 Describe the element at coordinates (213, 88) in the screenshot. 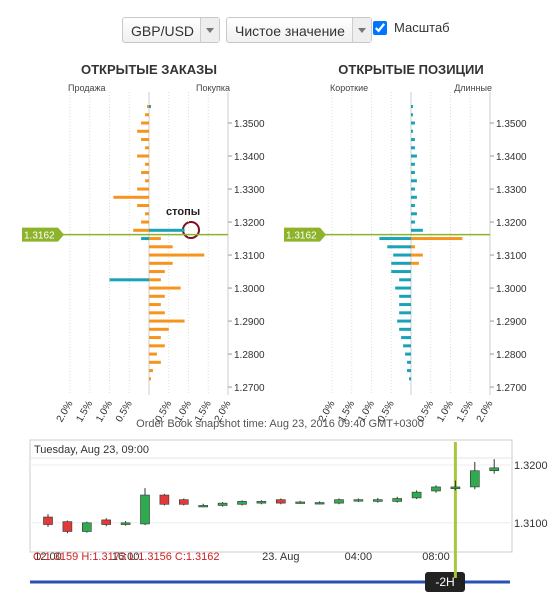

I see `right-label: Покупка` at that location.